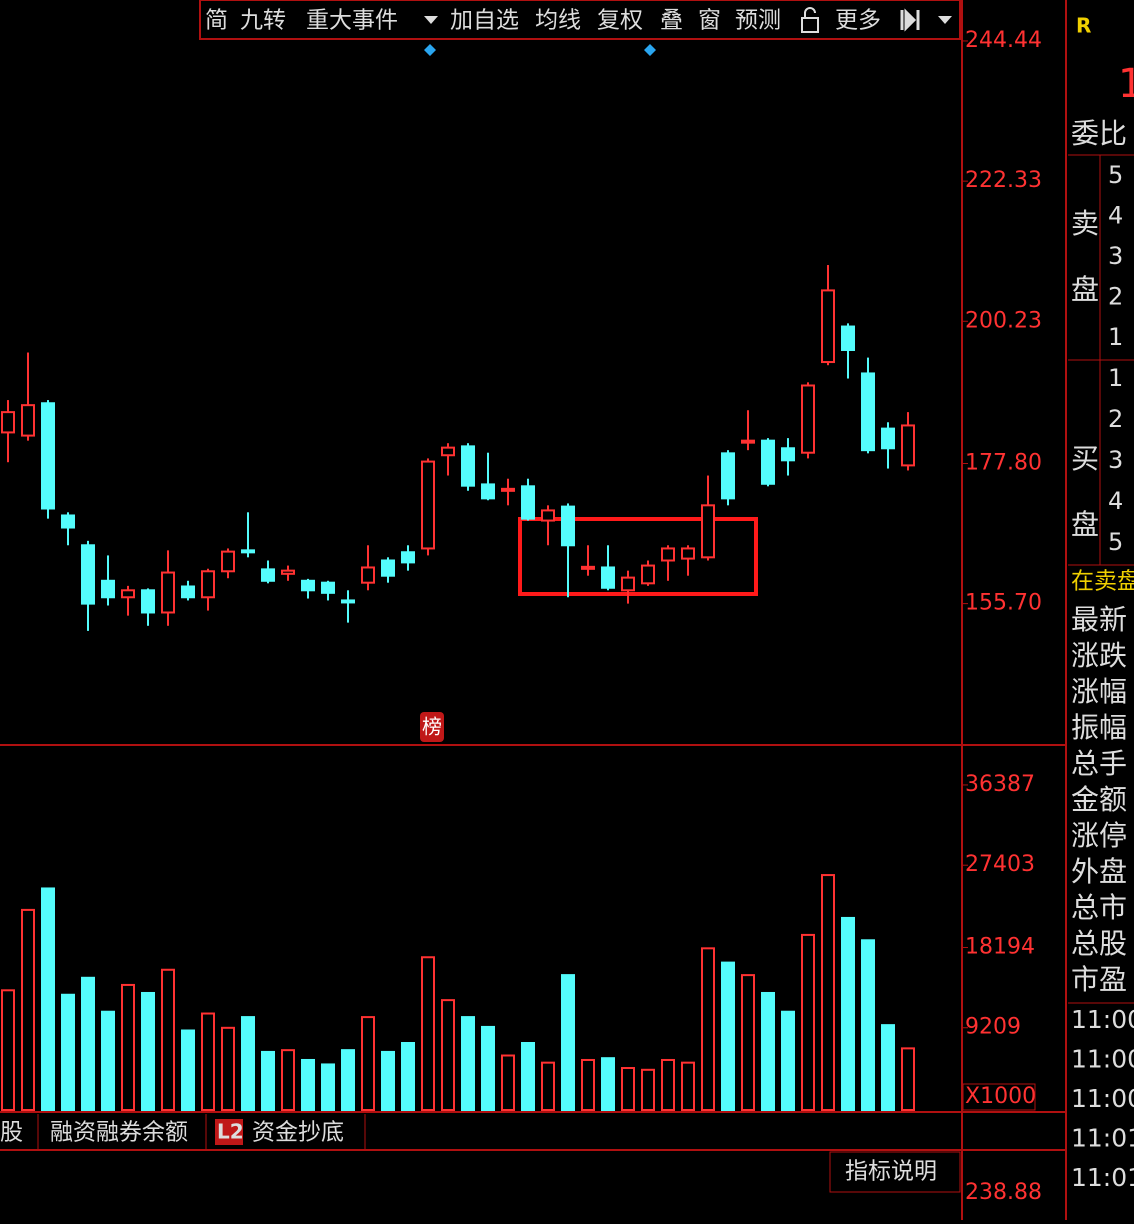 Image resolution: width=1134 pixels, height=1224 pixels. What do you see at coordinates (1085, 256) in the screenshot?
I see `sell-label: 卖盘` at bounding box center [1085, 256].